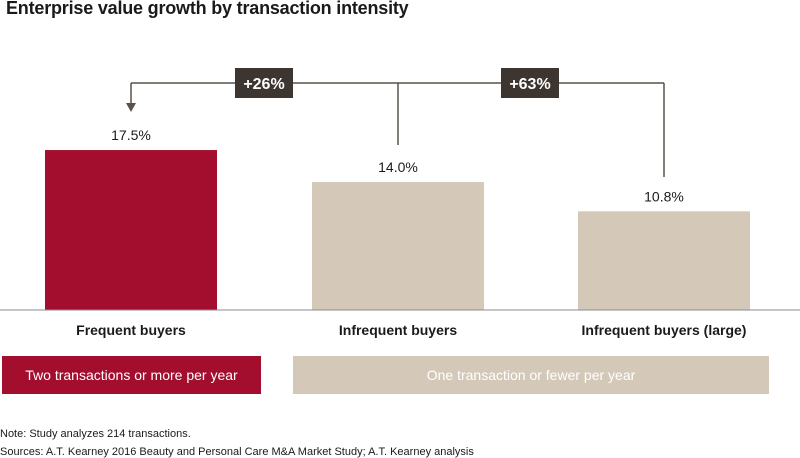  Describe the element at coordinates (131, 135) in the screenshot. I see `value-label-1: 17.5%` at that location.